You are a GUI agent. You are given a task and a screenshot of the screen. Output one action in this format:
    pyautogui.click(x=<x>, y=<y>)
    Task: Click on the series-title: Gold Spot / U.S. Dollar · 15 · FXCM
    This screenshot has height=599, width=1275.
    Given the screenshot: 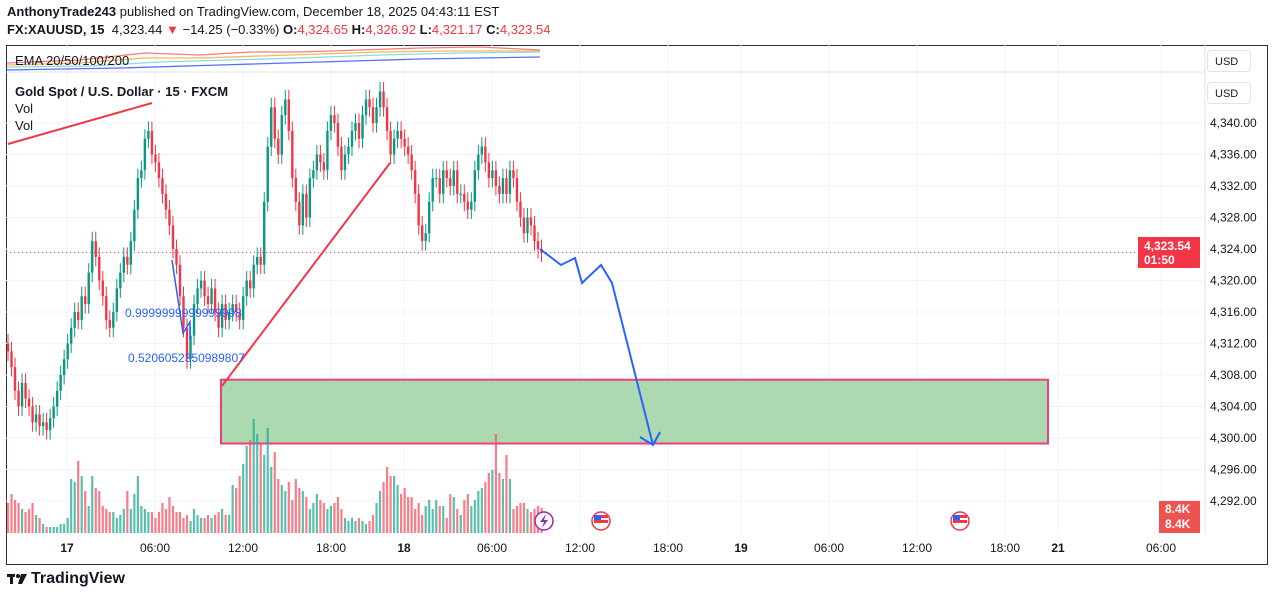 What is the action you would take?
    pyautogui.click(x=122, y=91)
    